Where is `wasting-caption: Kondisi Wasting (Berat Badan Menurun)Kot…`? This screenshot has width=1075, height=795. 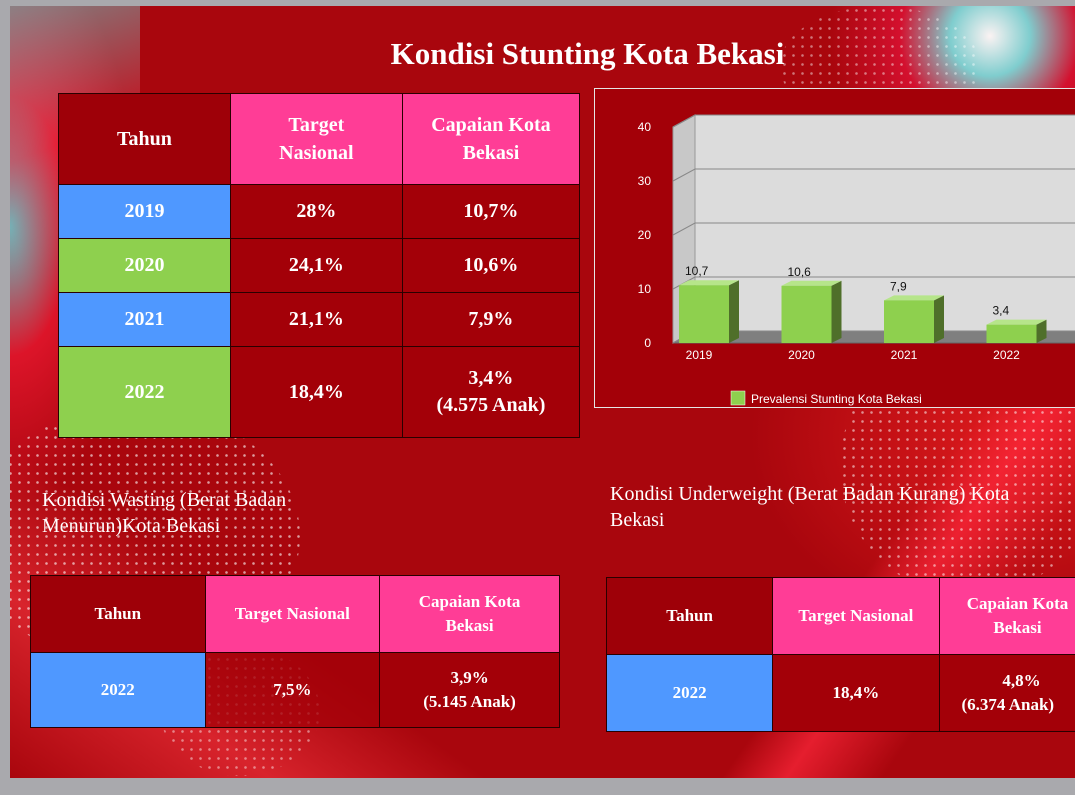 wasting-caption: Kondisi Wasting (Berat Badan Menurun)Kot… is located at coordinates (164, 513).